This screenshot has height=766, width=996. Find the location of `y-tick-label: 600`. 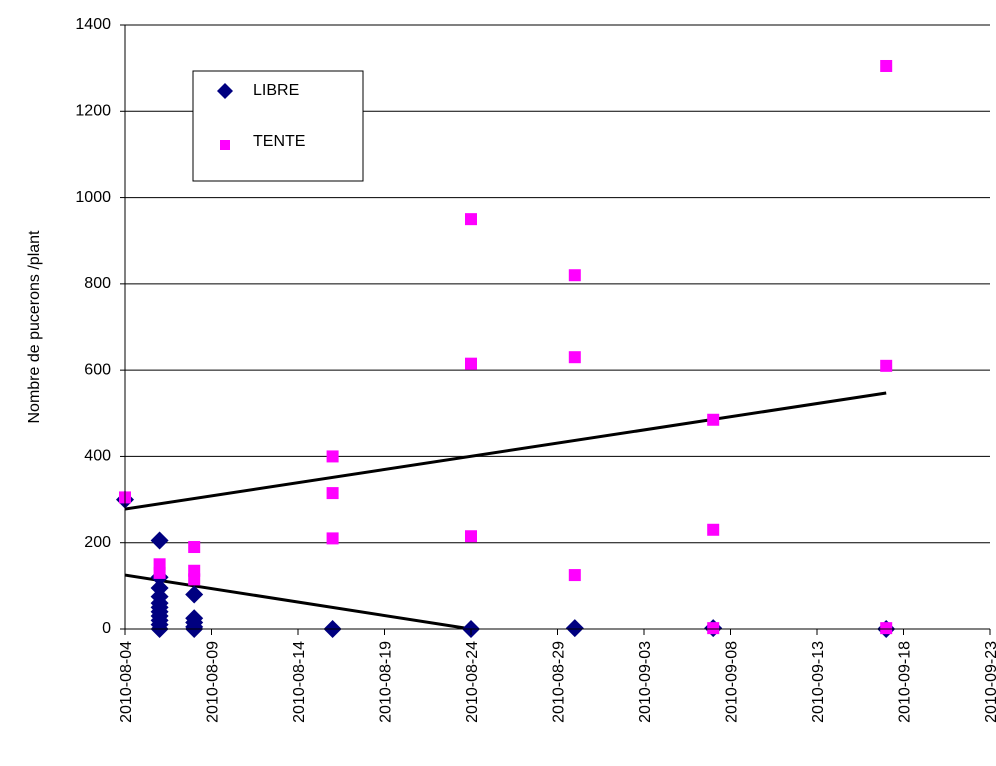

y-tick-label: 600 is located at coordinates (97, 369).